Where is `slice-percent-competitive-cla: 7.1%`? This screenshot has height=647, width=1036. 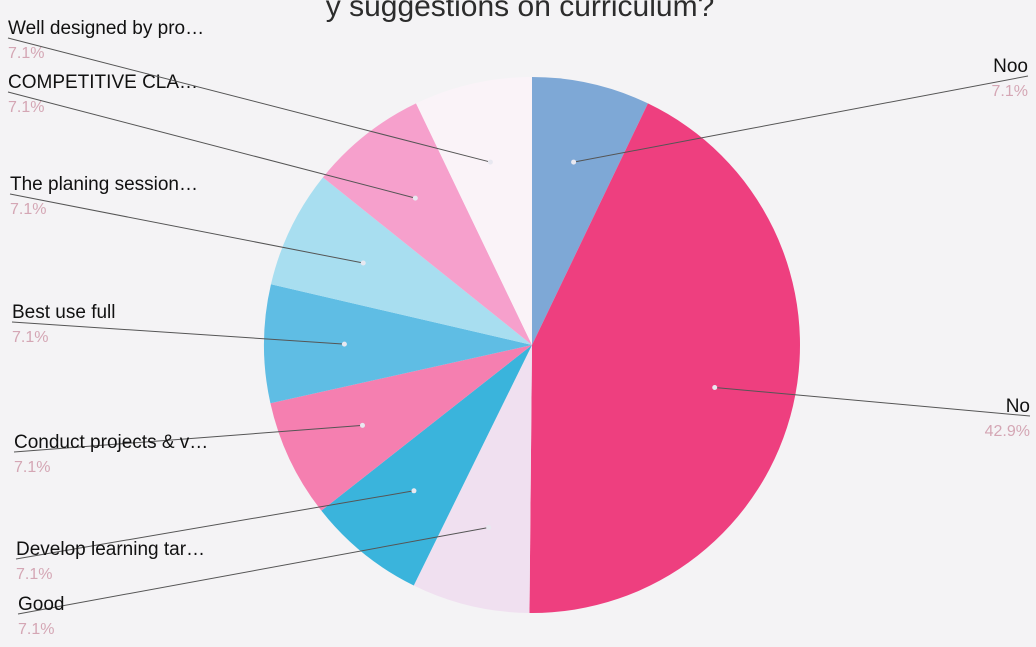
slice-percent-competitive-cla: 7.1% is located at coordinates (26, 107).